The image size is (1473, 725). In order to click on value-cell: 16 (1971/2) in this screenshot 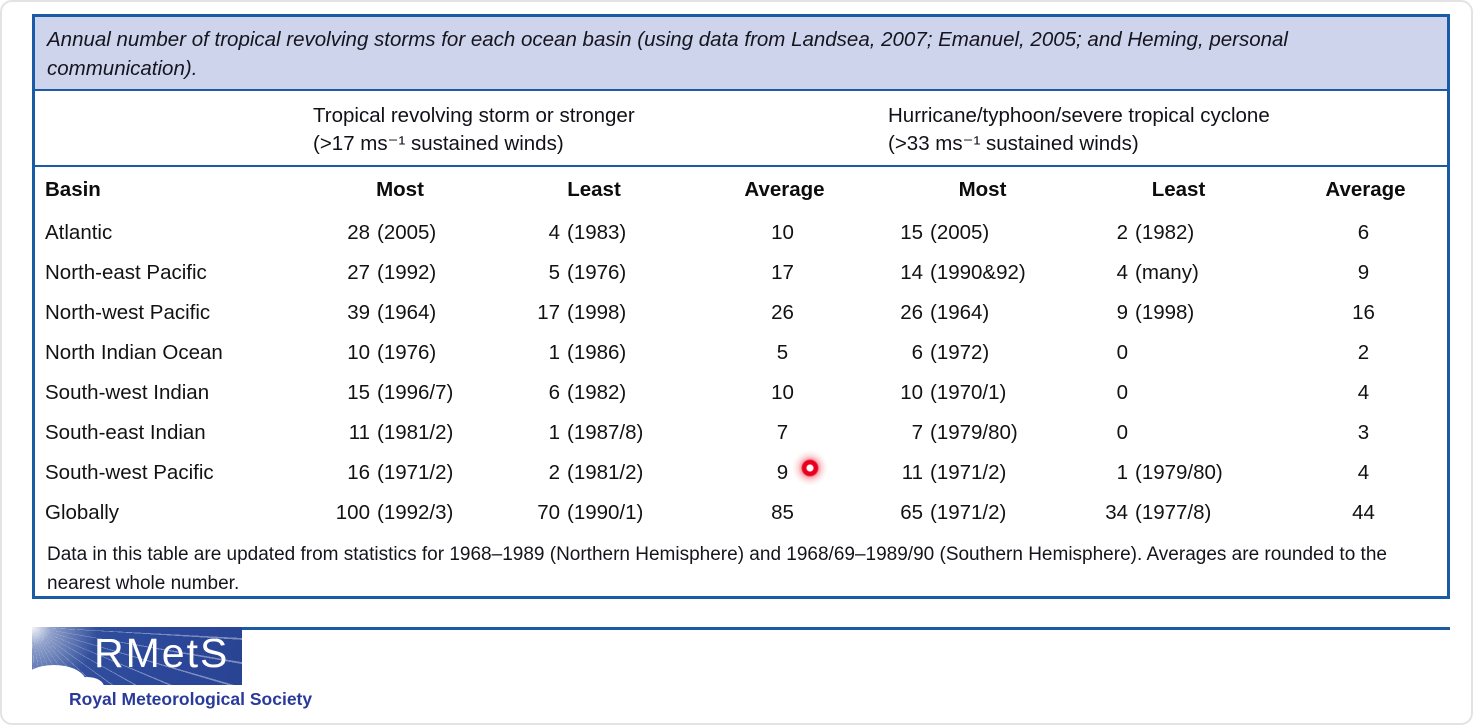, I will do `click(384, 473)`.